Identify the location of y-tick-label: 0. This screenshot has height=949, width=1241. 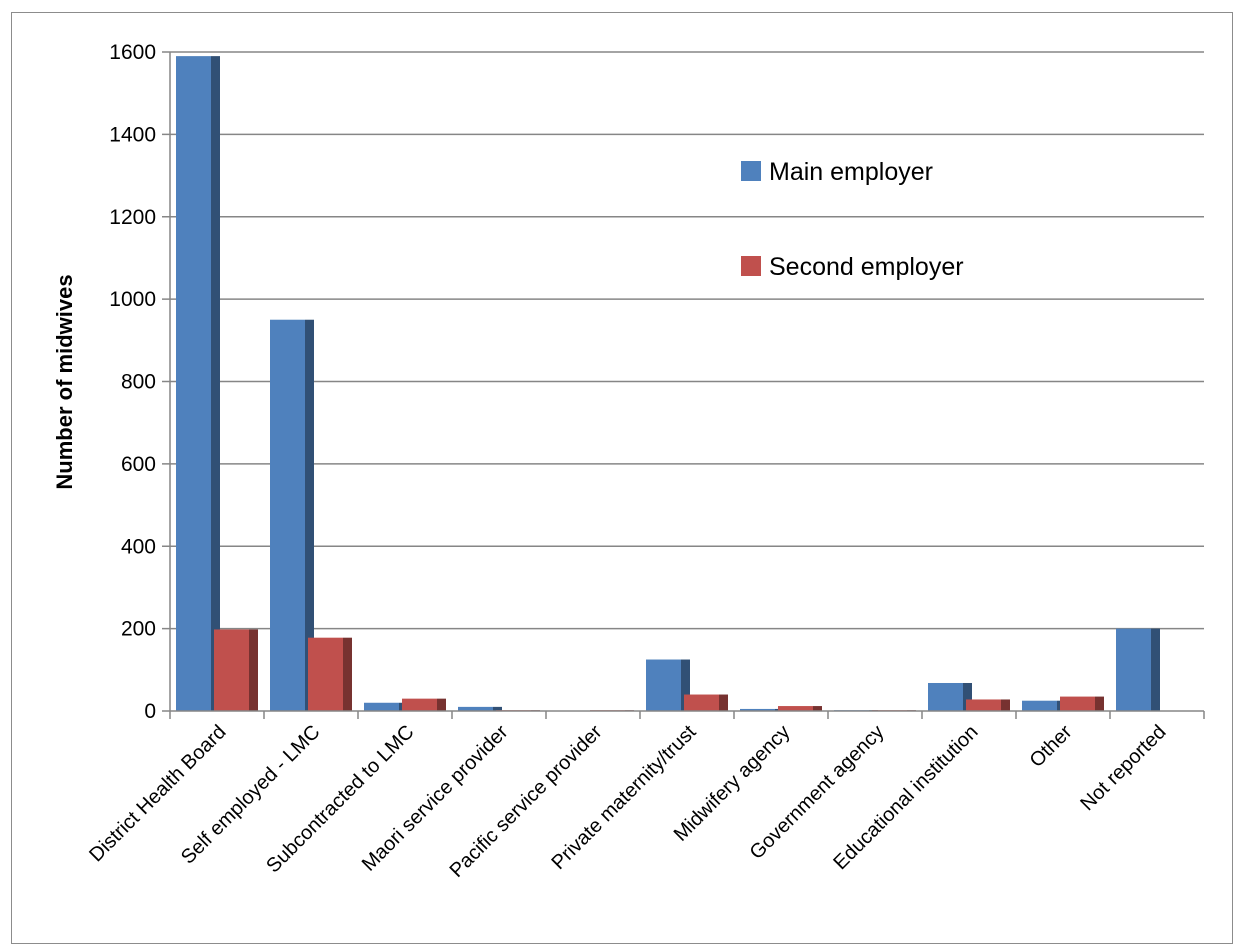
(150, 711).